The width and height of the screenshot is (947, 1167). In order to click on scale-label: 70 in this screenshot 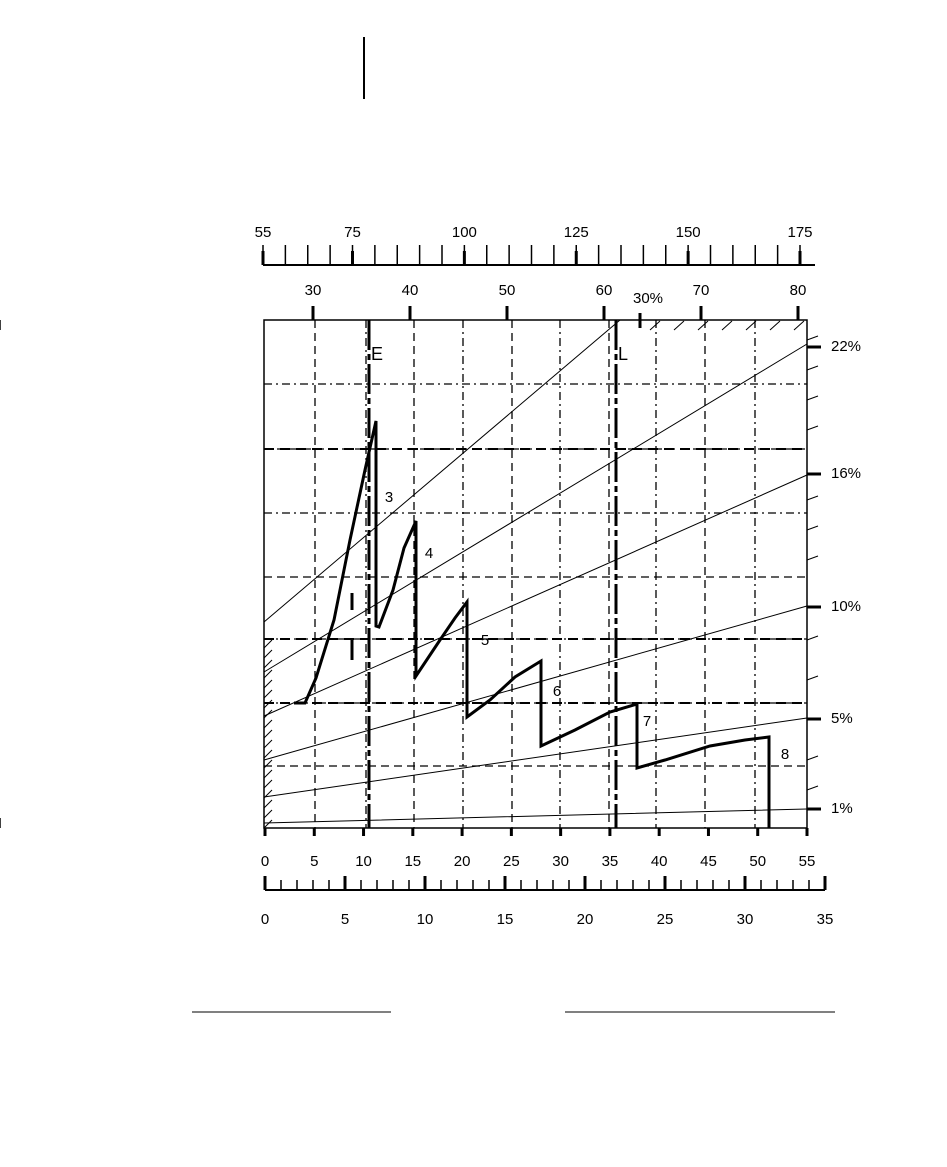, I will do `click(701, 290)`.